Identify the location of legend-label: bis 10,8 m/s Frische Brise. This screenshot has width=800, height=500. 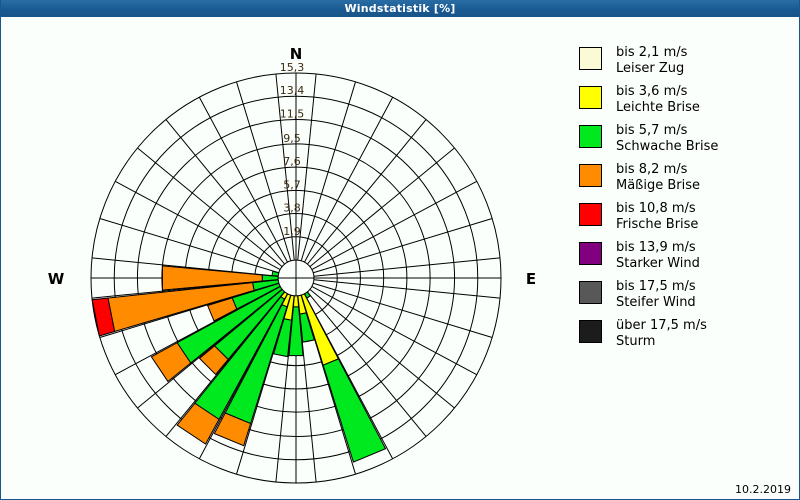
(657, 216).